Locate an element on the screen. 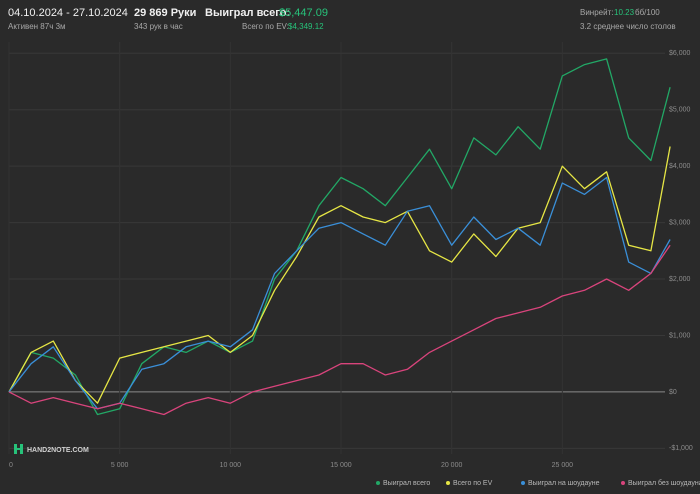 Image resolution: width=700 pixels, height=494 pixels. y-tick-label: $3,000 is located at coordinates (680, 222).